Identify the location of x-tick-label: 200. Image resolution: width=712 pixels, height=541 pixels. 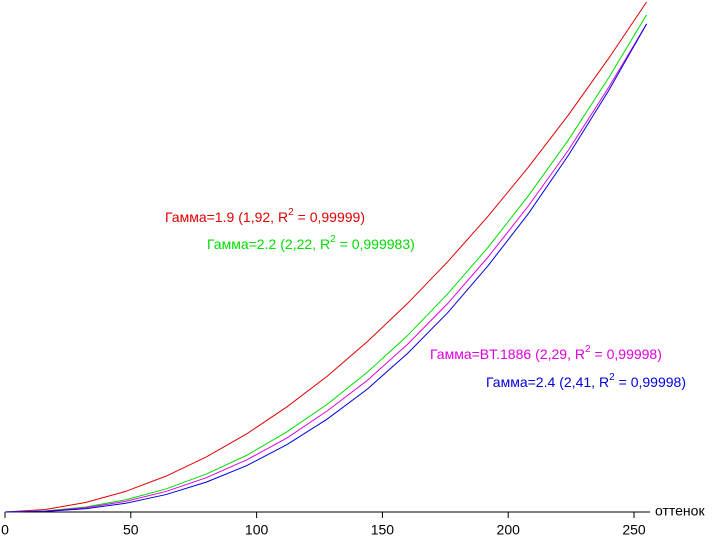
(509, 530).